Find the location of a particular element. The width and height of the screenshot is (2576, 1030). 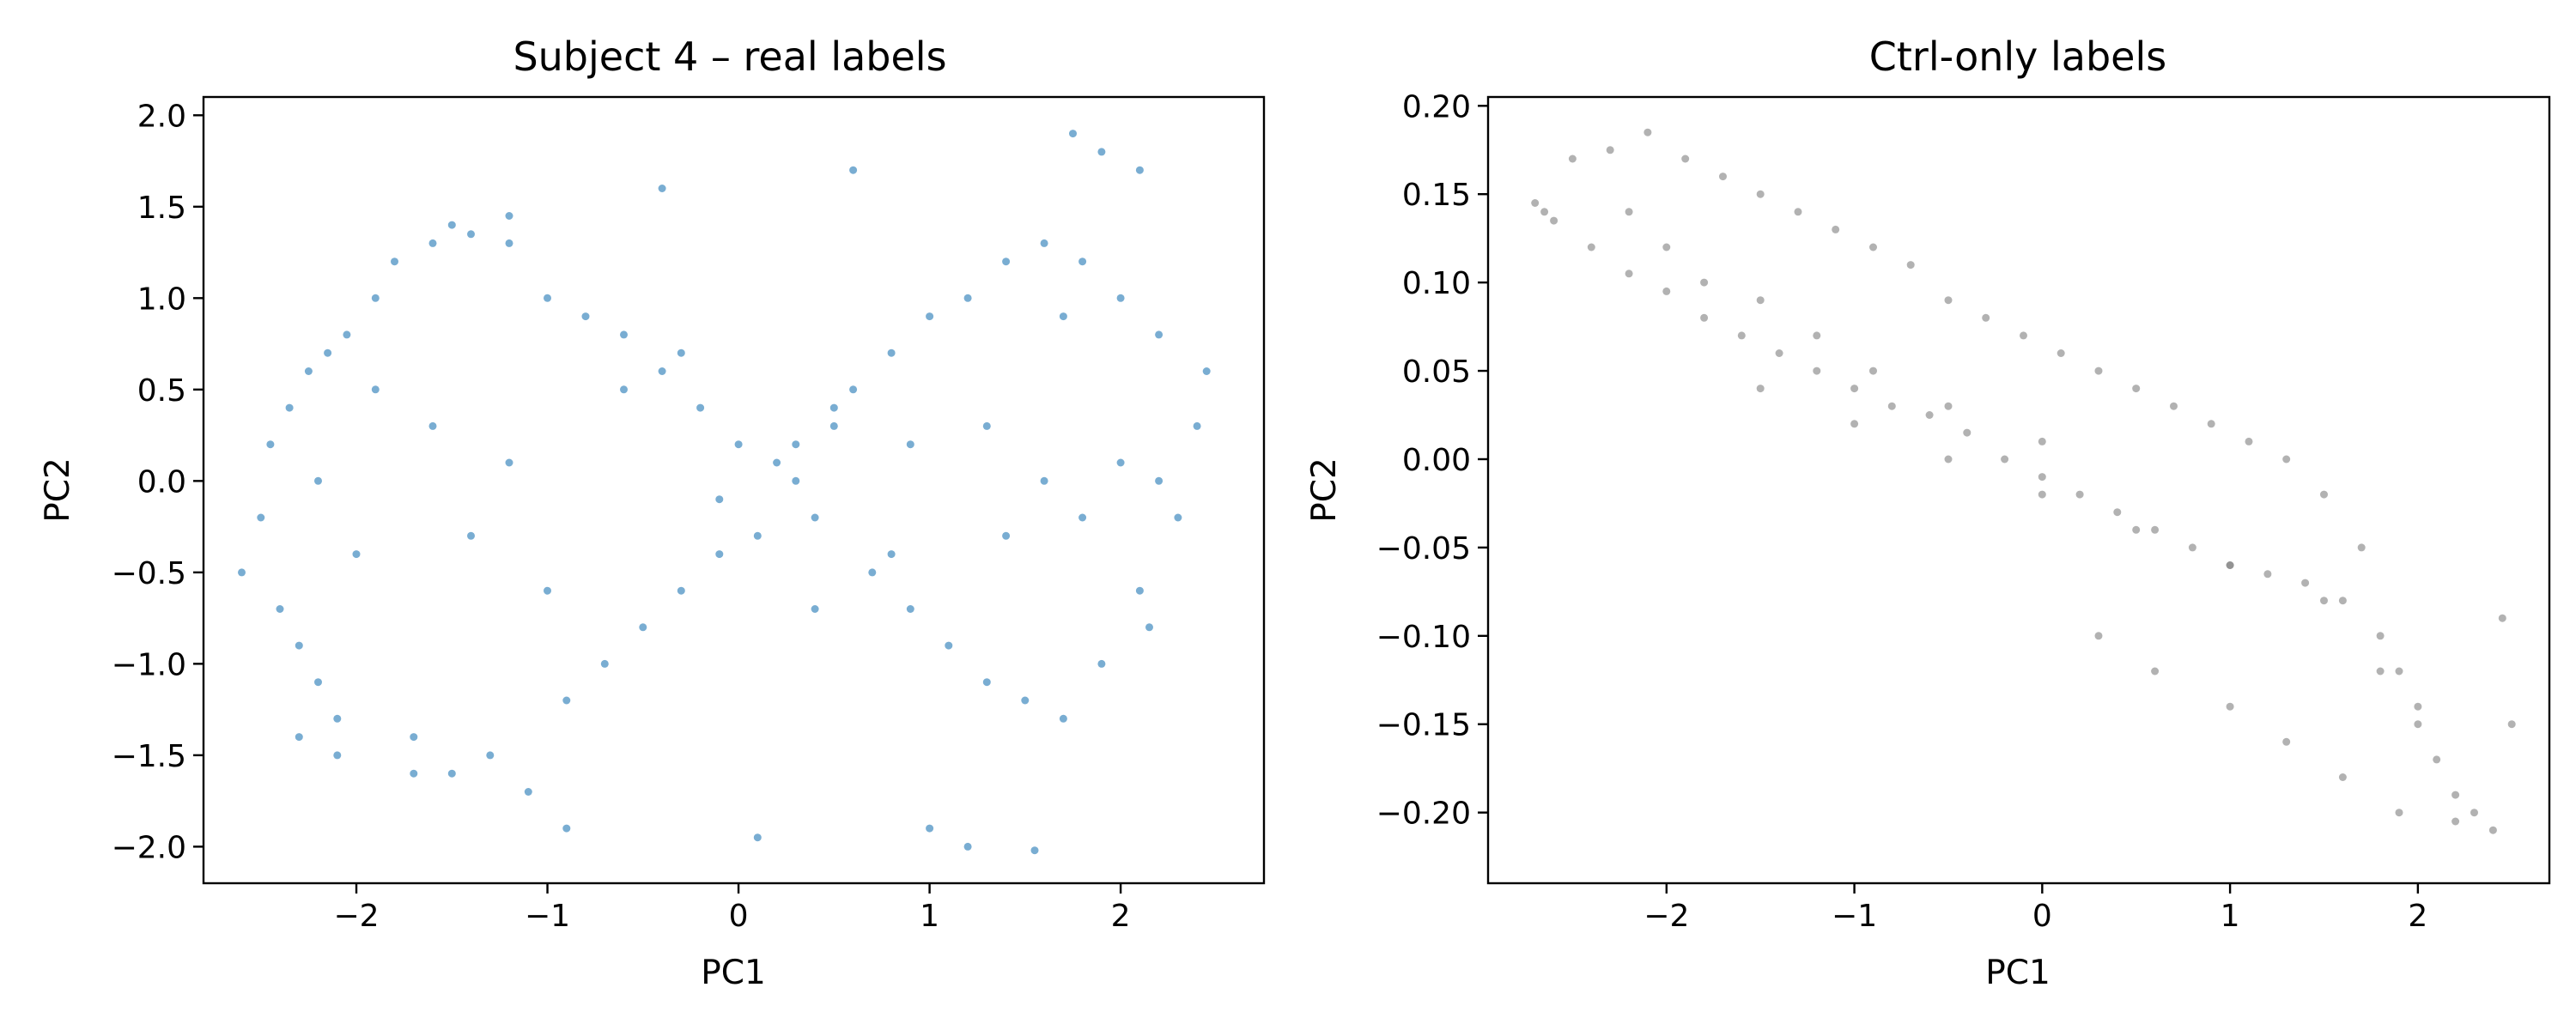

left-y-axis-label: PC2 is located at coordinates (58, 490).